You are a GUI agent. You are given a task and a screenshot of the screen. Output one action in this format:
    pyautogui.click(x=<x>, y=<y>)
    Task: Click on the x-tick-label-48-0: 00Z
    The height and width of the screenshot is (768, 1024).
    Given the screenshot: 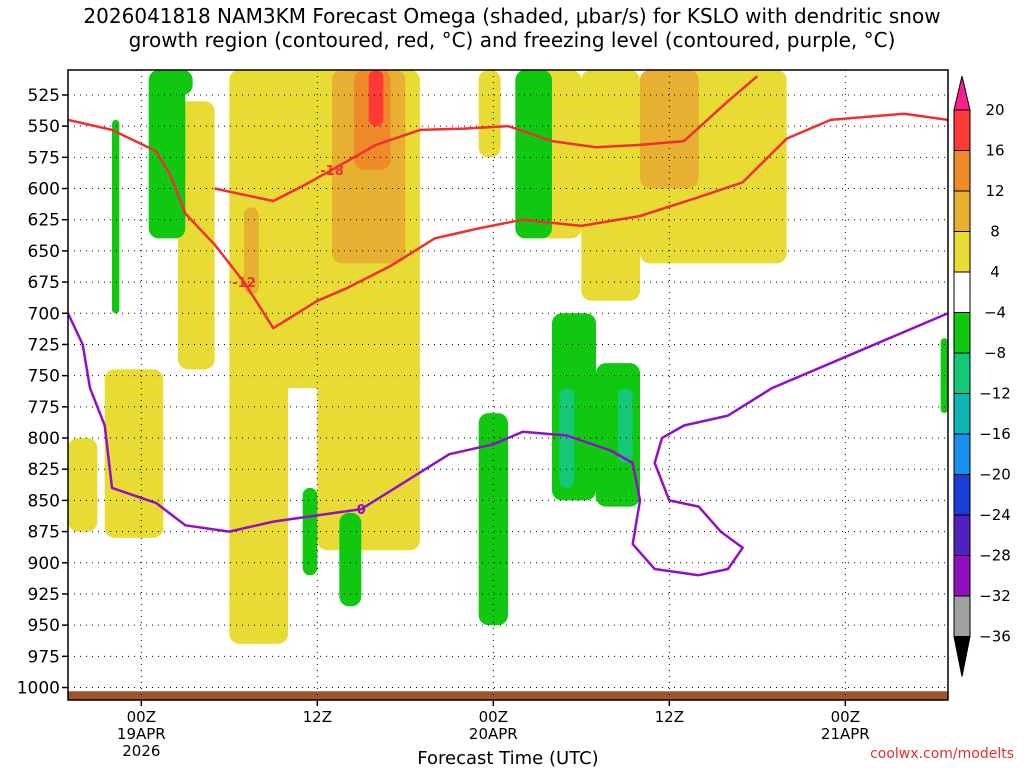 What is the action you would take?
    pyautogui.click(x=845, y=717)
    